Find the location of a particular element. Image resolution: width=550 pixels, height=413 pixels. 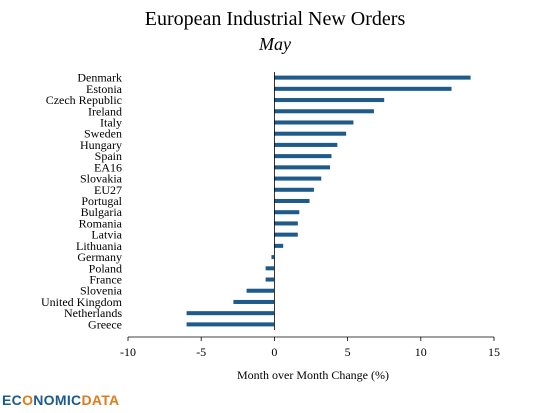

category-label: Romania is located at coordinates (101, 223).